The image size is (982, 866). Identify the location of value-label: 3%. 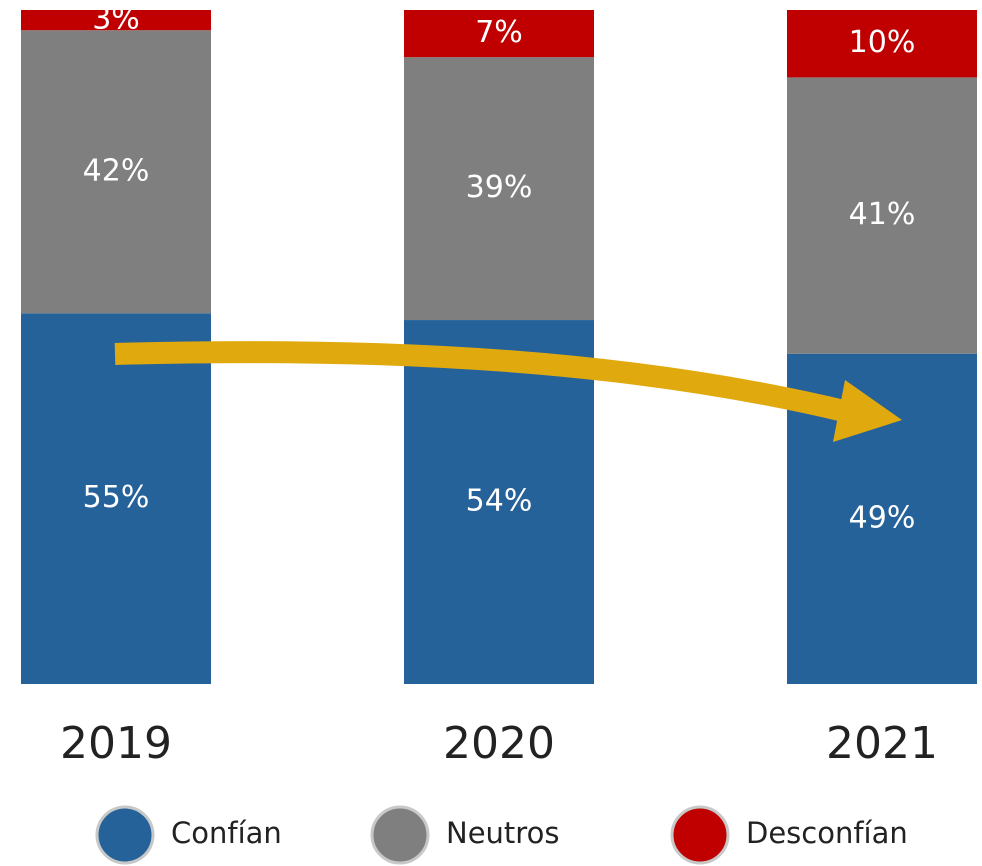
(116, 19).